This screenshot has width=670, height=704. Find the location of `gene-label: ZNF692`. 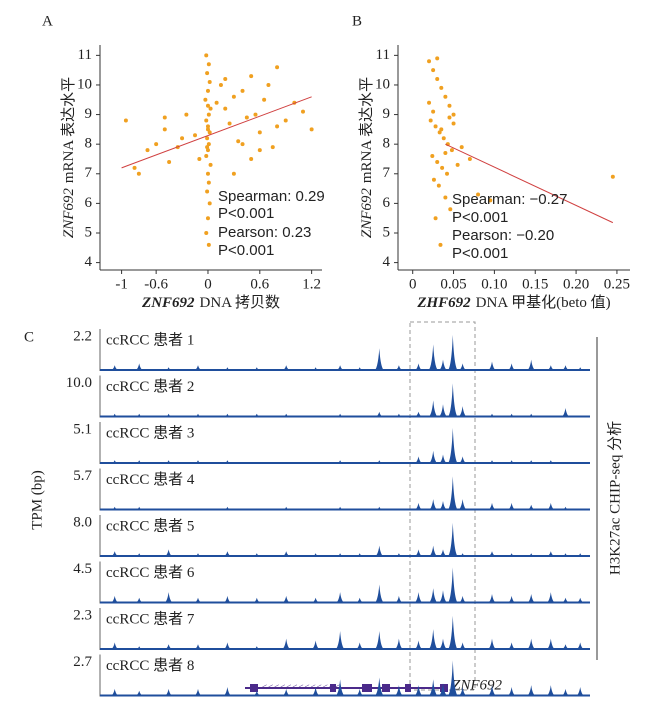

gene-label: ZNF692 is located at coordinates (477, 685).